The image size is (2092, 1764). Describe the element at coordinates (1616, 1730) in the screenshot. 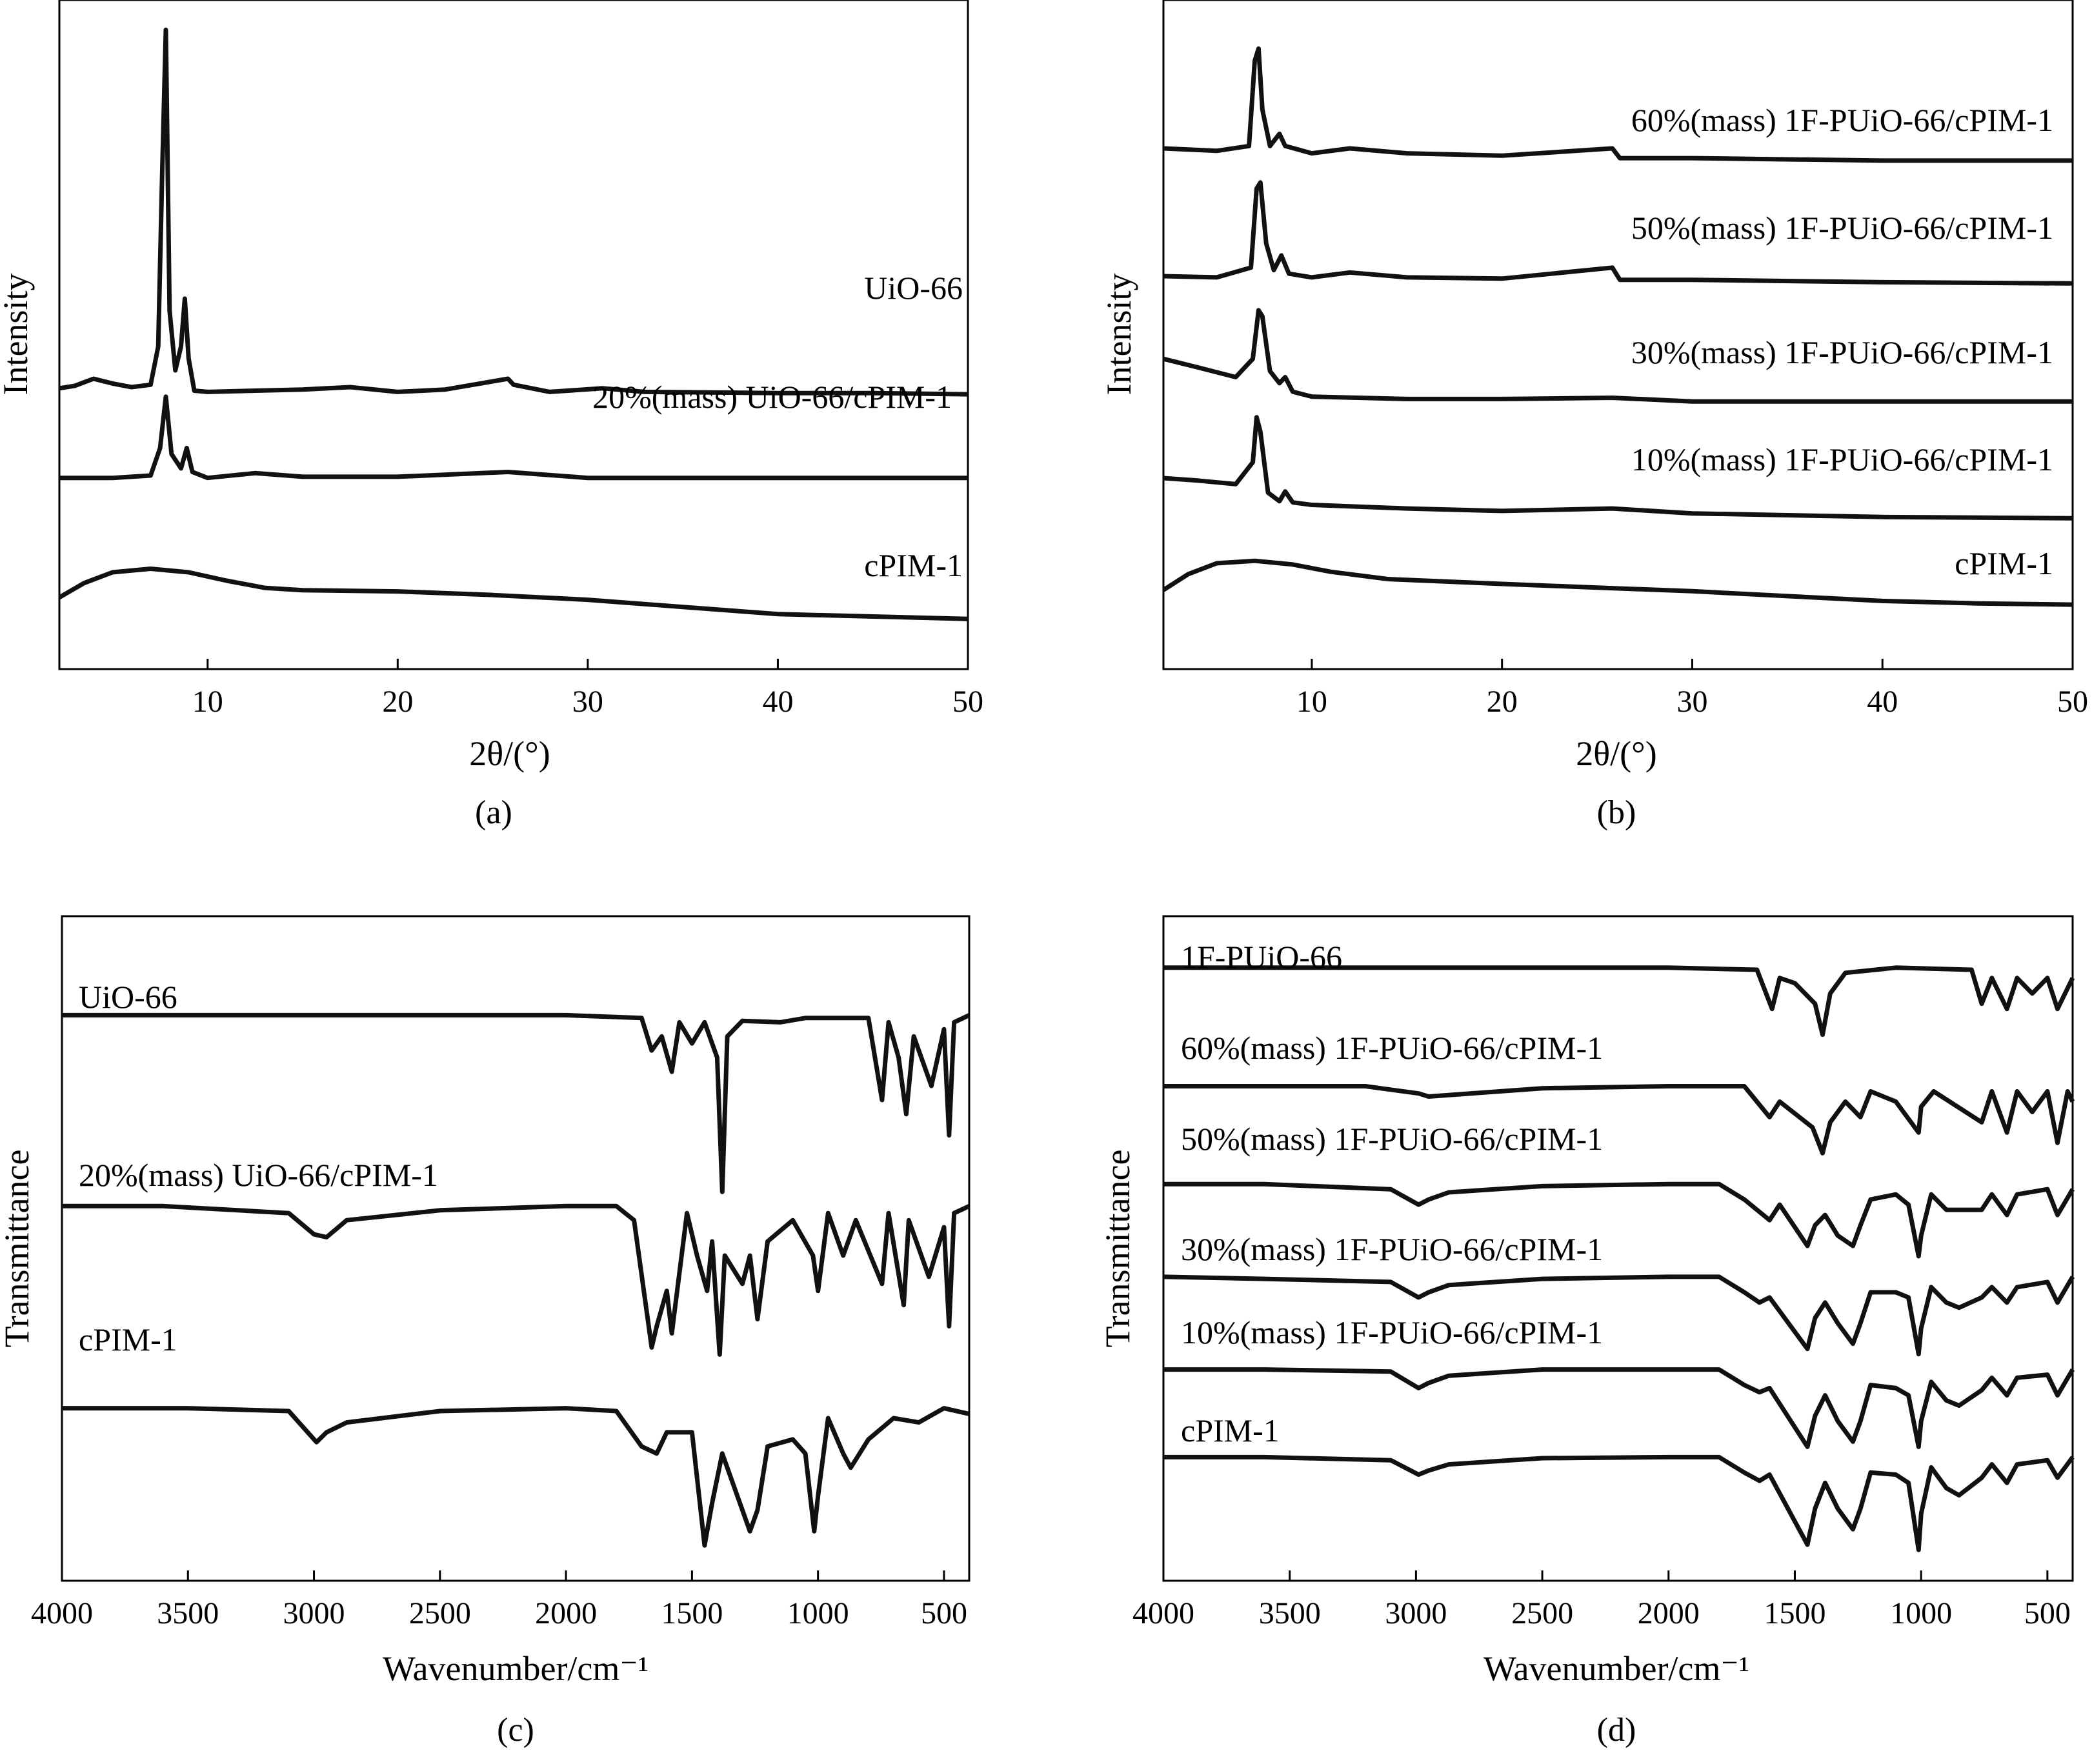

I see `panel-label: (d)` at that location.